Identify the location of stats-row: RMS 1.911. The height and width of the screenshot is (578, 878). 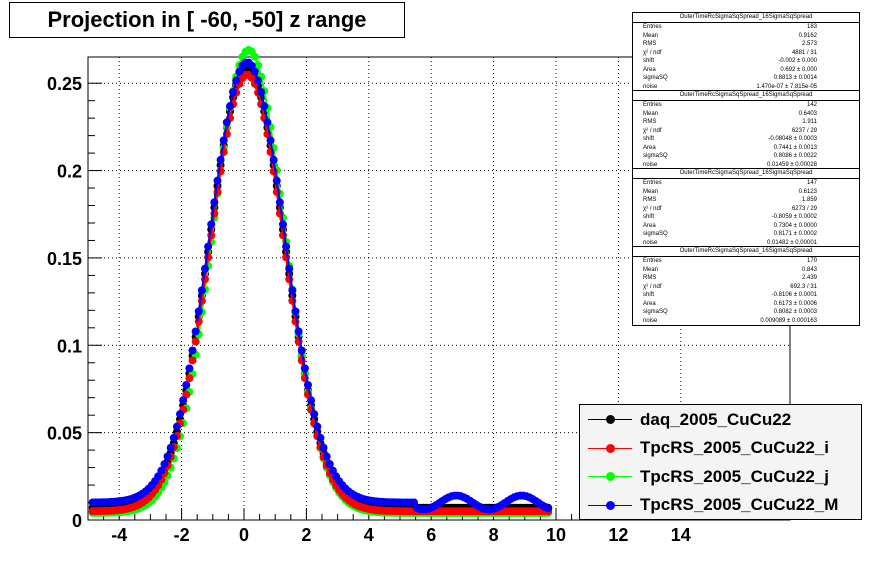
(746, 122).